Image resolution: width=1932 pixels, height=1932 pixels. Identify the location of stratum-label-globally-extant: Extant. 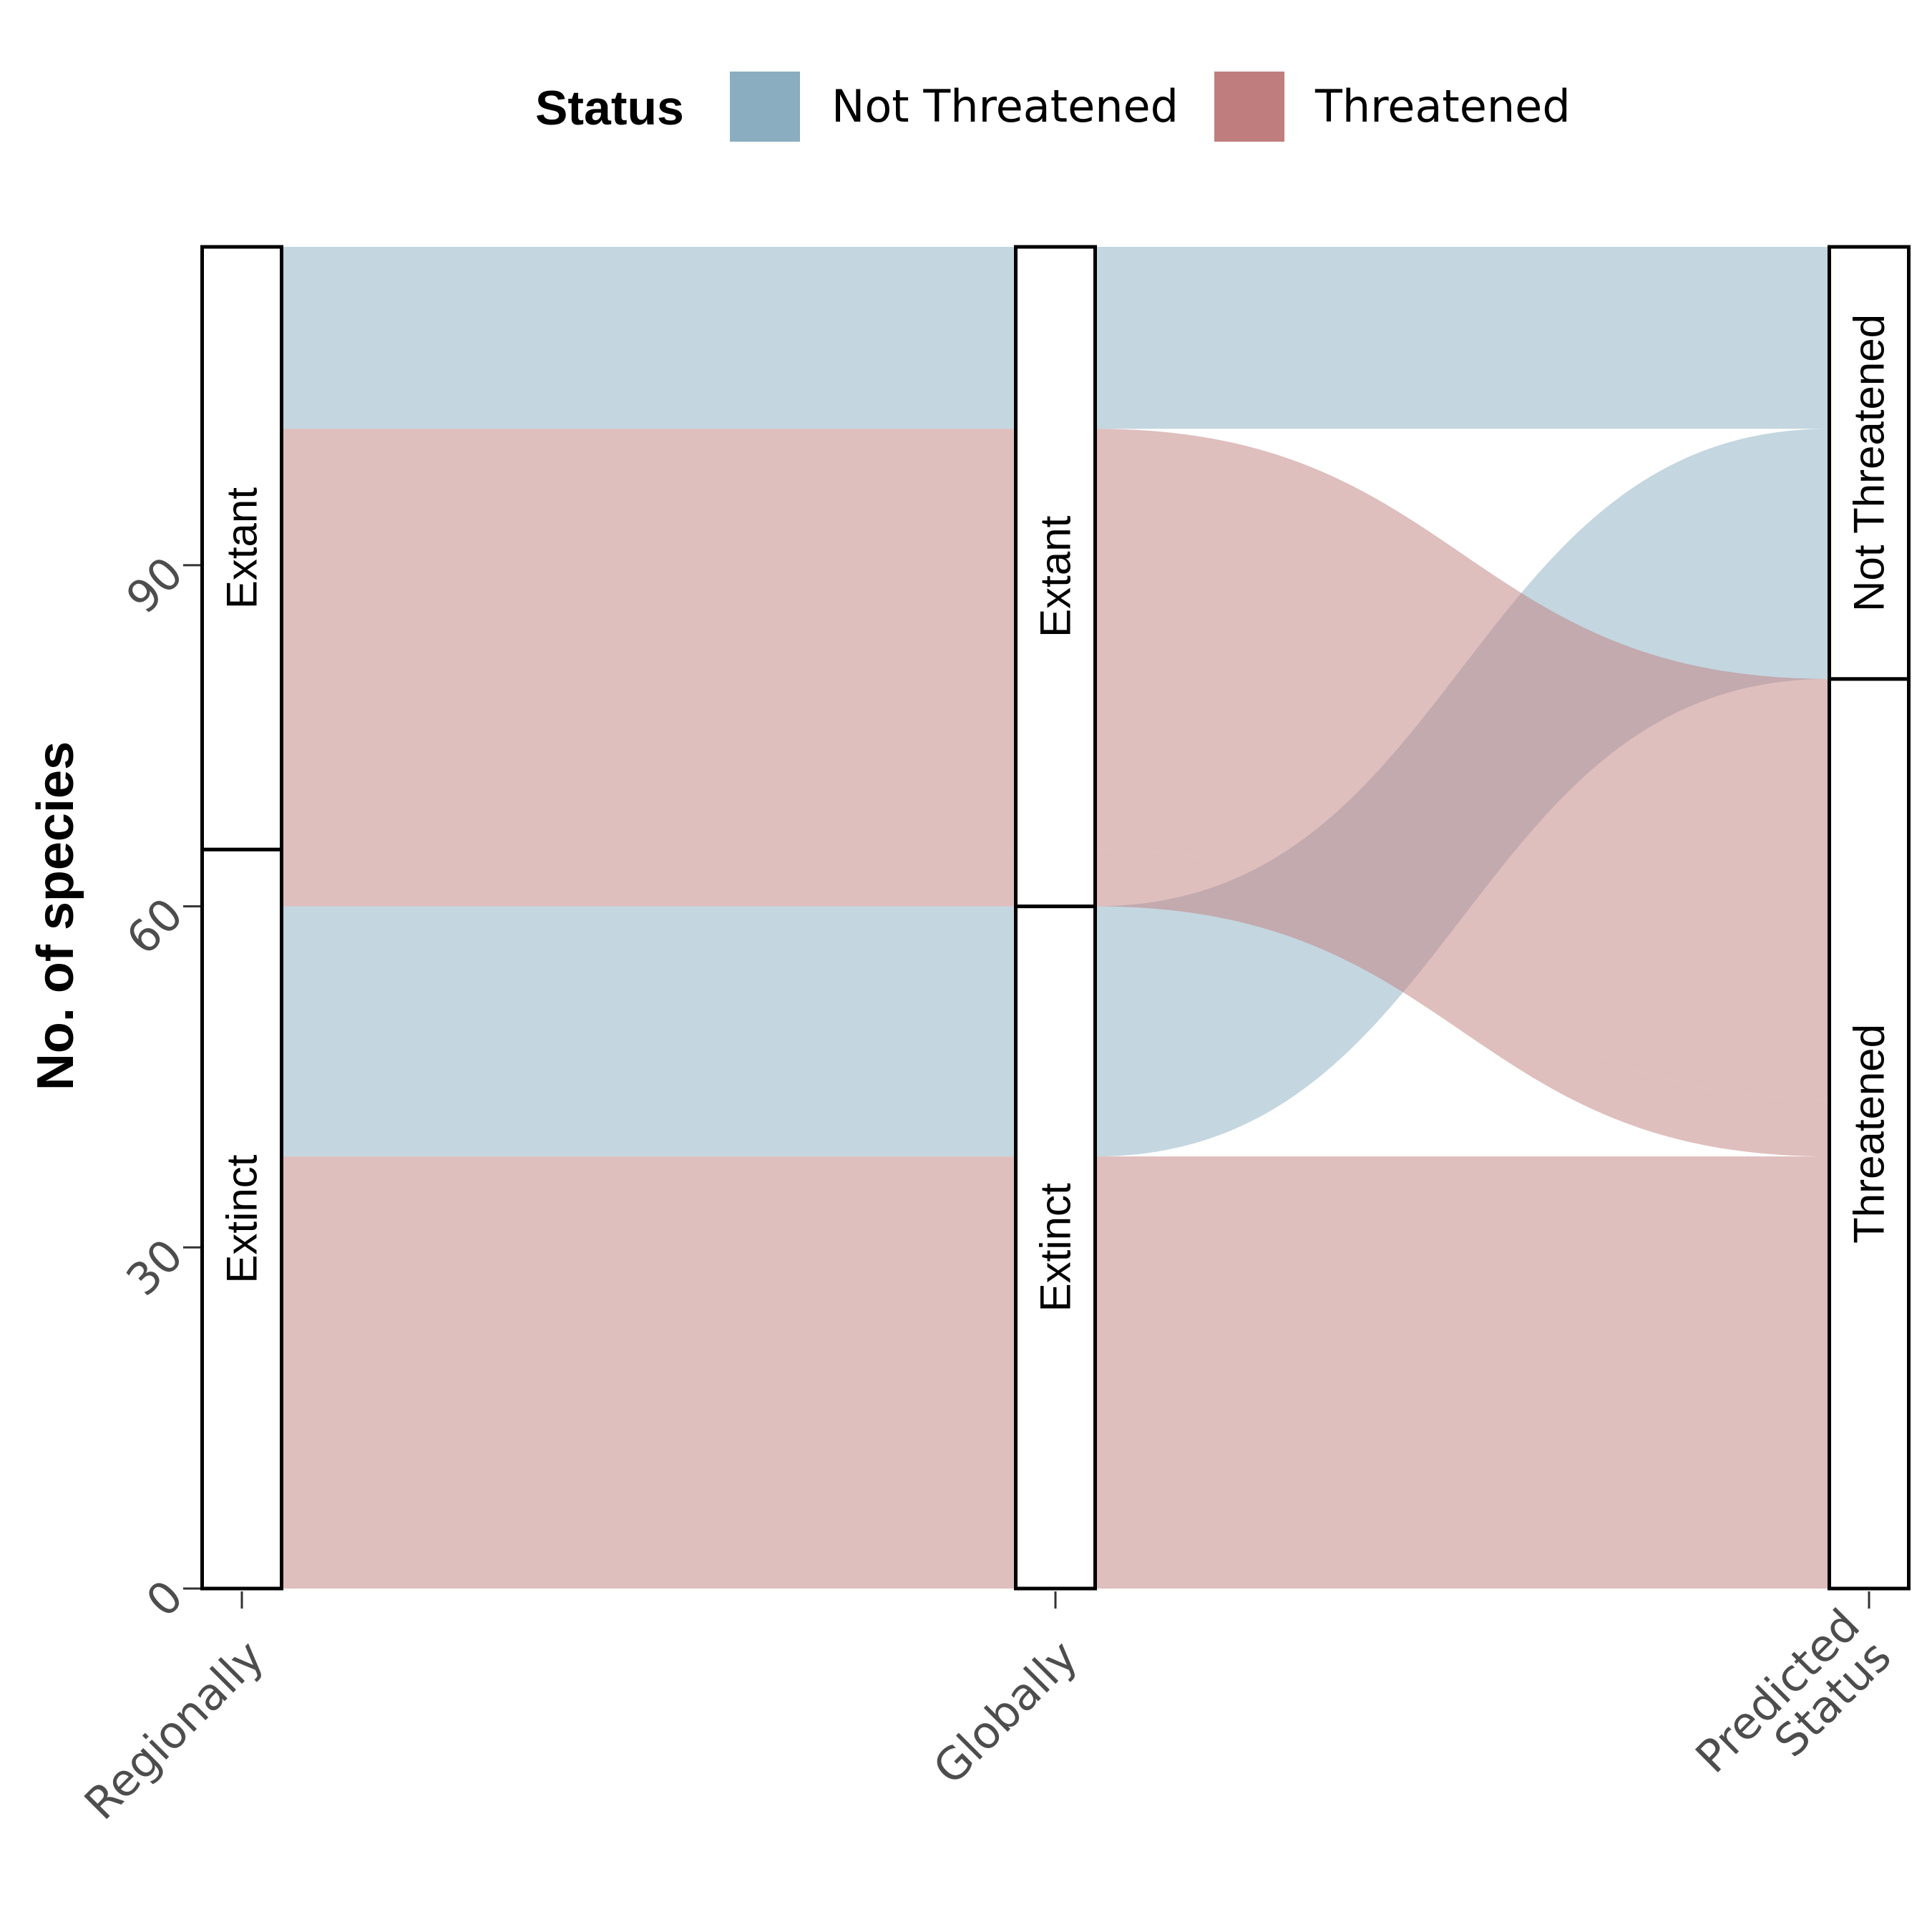
(1056, 576).